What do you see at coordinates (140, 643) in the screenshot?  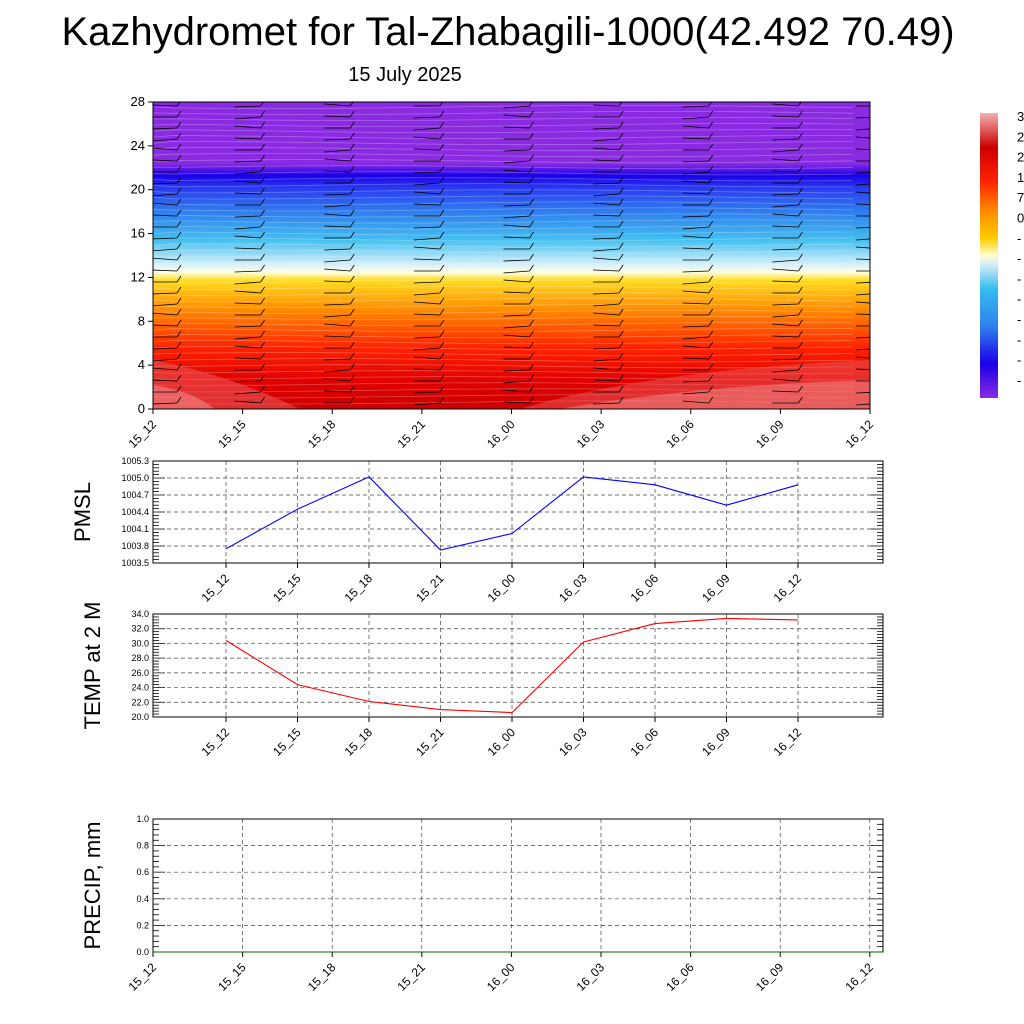 I see `y-tick-label: 30.0` at bounding box center [140, 643].